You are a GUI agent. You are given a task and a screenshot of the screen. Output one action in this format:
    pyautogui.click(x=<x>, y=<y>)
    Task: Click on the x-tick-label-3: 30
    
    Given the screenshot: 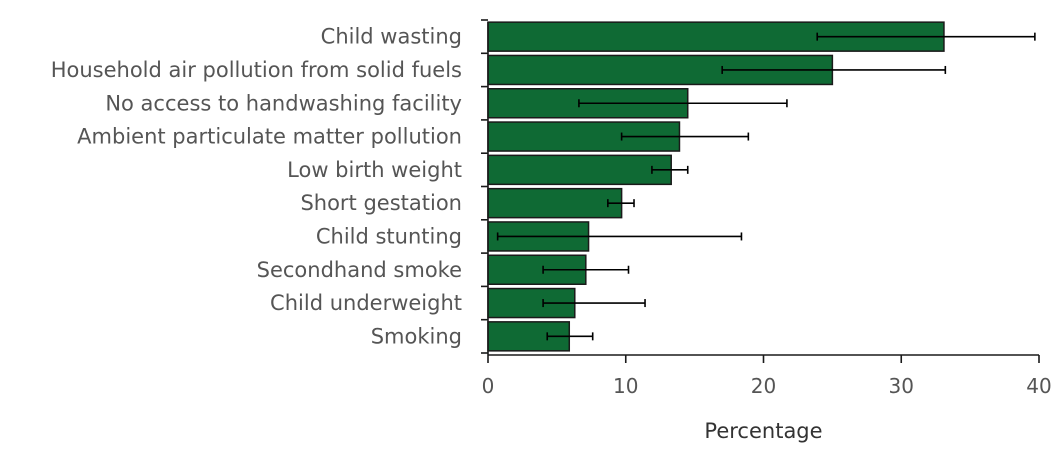 What is the action you would take?
    pyautogui.click(x=901, y=386)
    